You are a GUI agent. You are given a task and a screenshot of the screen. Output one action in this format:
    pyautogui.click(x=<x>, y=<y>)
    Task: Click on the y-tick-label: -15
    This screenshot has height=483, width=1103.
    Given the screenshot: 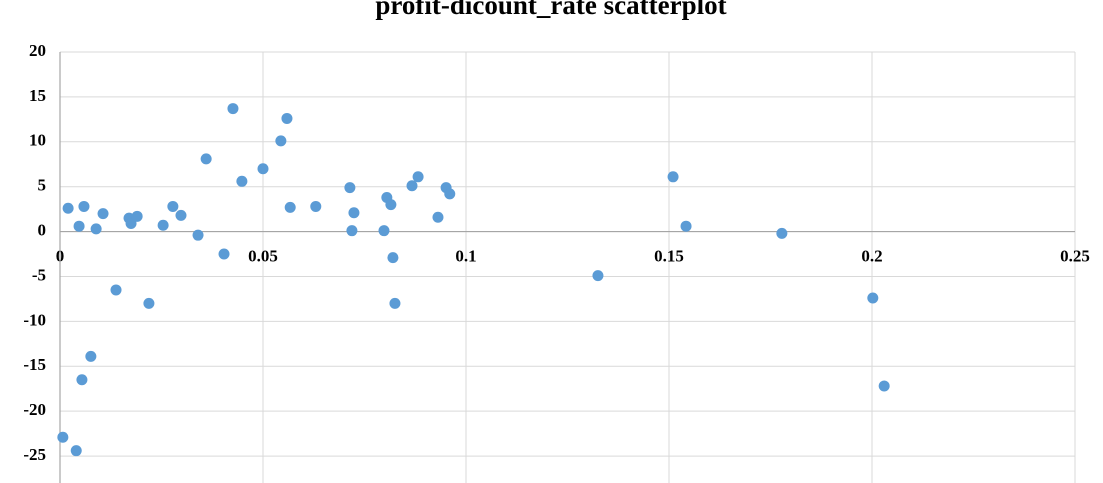 What is the action you would take?
    pyautogui.click(x=34, y=364)
    